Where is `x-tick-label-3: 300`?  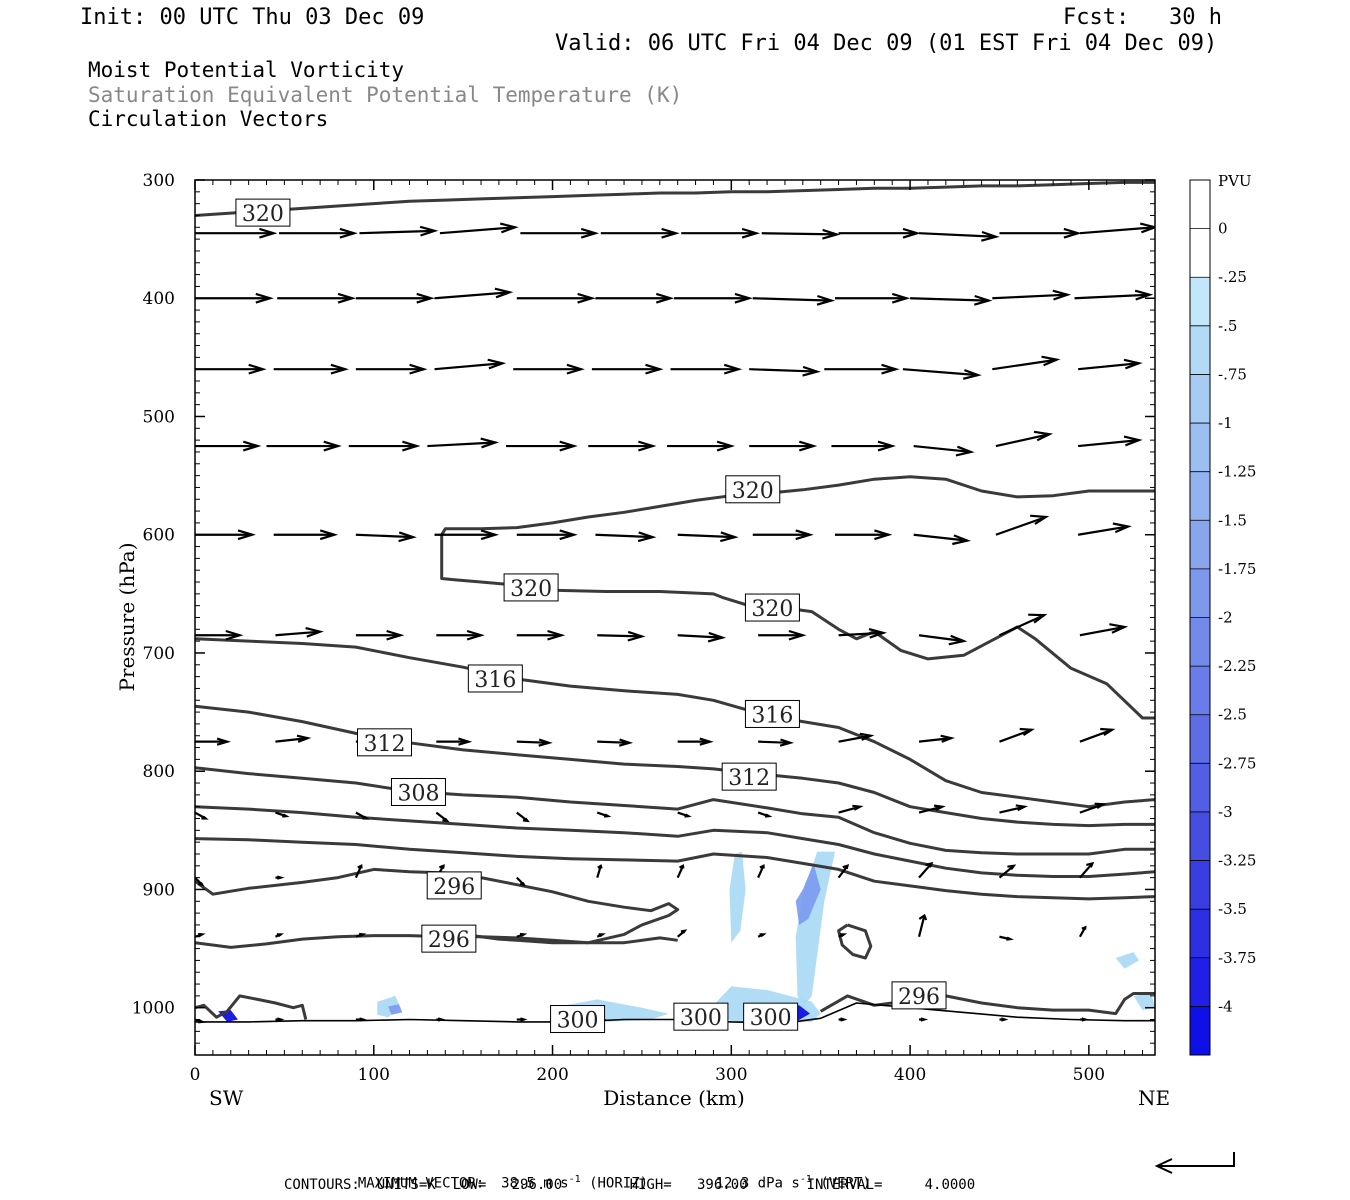 x-tick-label-3: 300 is located at coordinates (731, 1075).